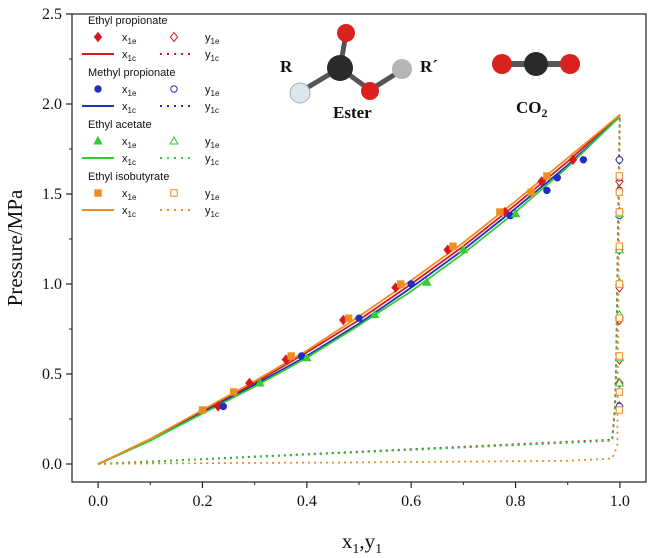  Describe the element at coordinates (52, 464) in the screenshot. I see `y-tick-label-0: 0.0` at that location.